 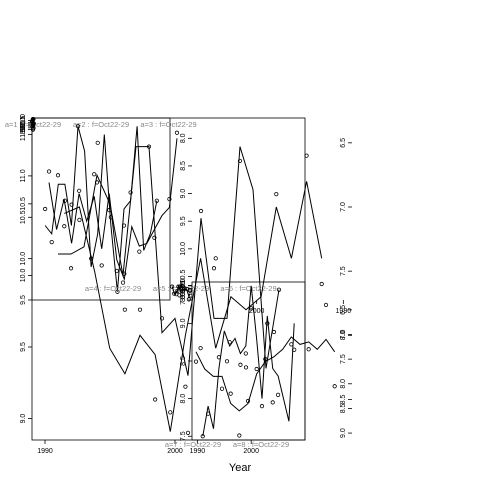 I want to click on panel-1: a=1 : f=Oct22-298.59.09.510.010.511.0, so click(x=33, y=124).